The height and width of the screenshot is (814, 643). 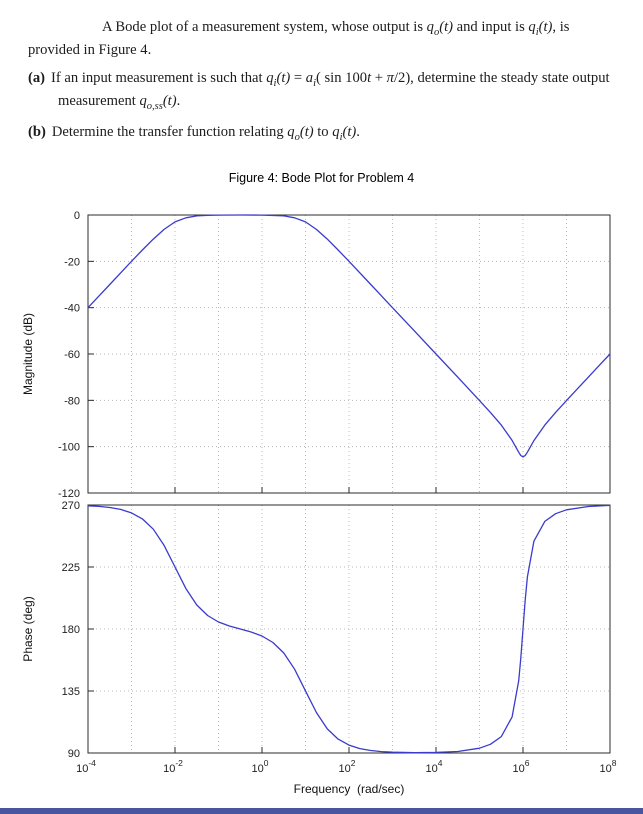 I want to click on y-tick-label: 135, so click(x=71, y=692).